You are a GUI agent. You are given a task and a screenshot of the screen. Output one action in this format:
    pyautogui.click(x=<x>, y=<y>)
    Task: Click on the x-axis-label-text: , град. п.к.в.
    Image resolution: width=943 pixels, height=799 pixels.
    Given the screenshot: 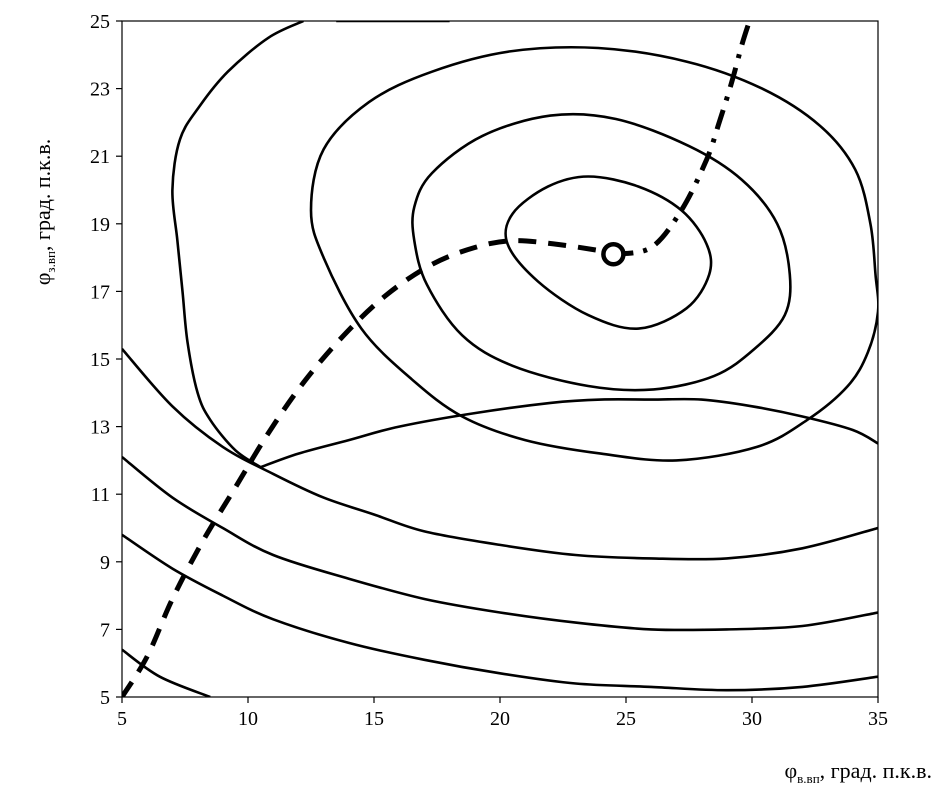 What is the action you would take?
    pyautogui.click(x=876, y=770)
    